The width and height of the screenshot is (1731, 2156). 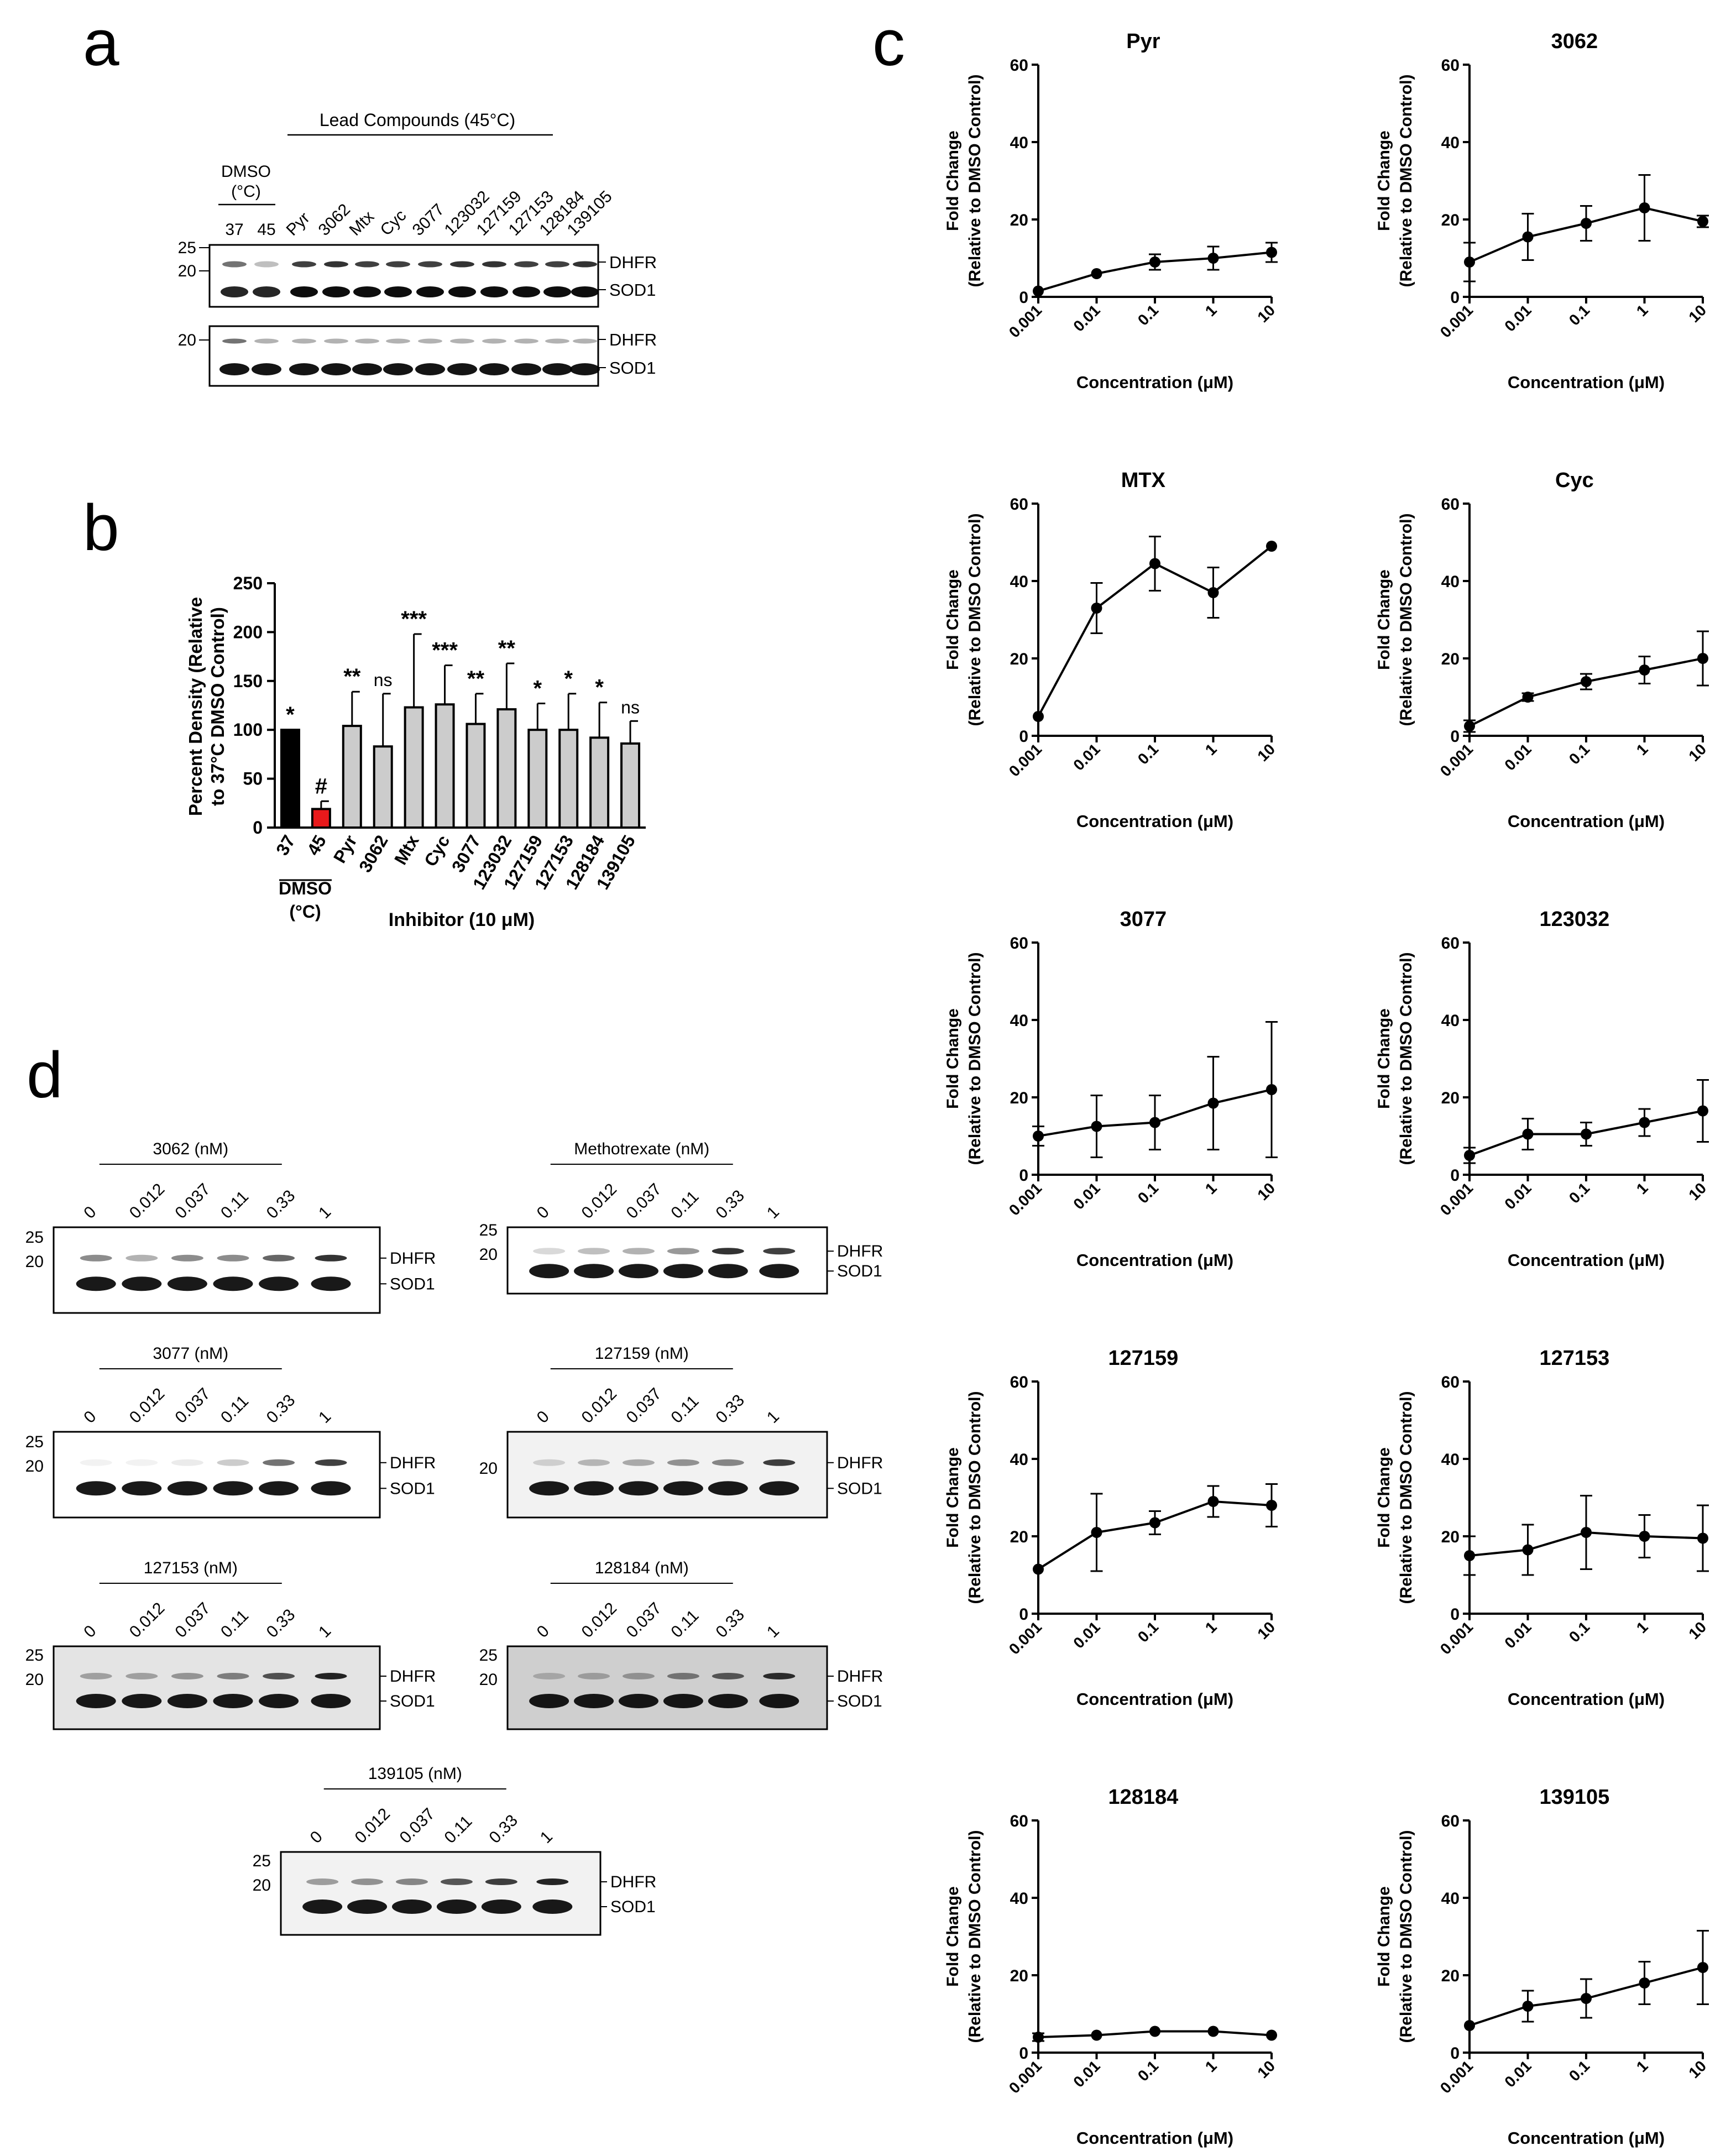 What do you see at coordinates (1211, 1188) in the screenshot?
I see `x-tick-label: 1` at bounding box center [1211, 1188].